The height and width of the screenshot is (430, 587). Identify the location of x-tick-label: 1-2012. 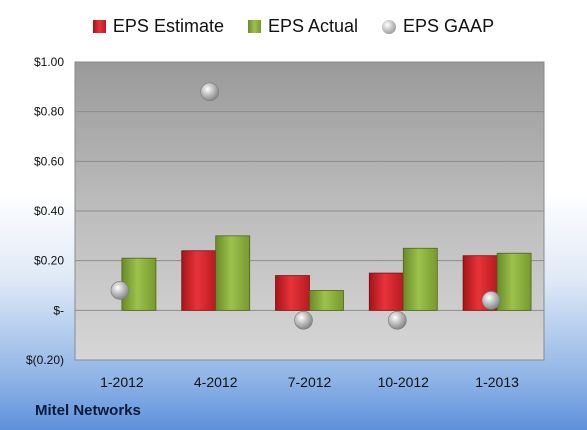
(122, 382).